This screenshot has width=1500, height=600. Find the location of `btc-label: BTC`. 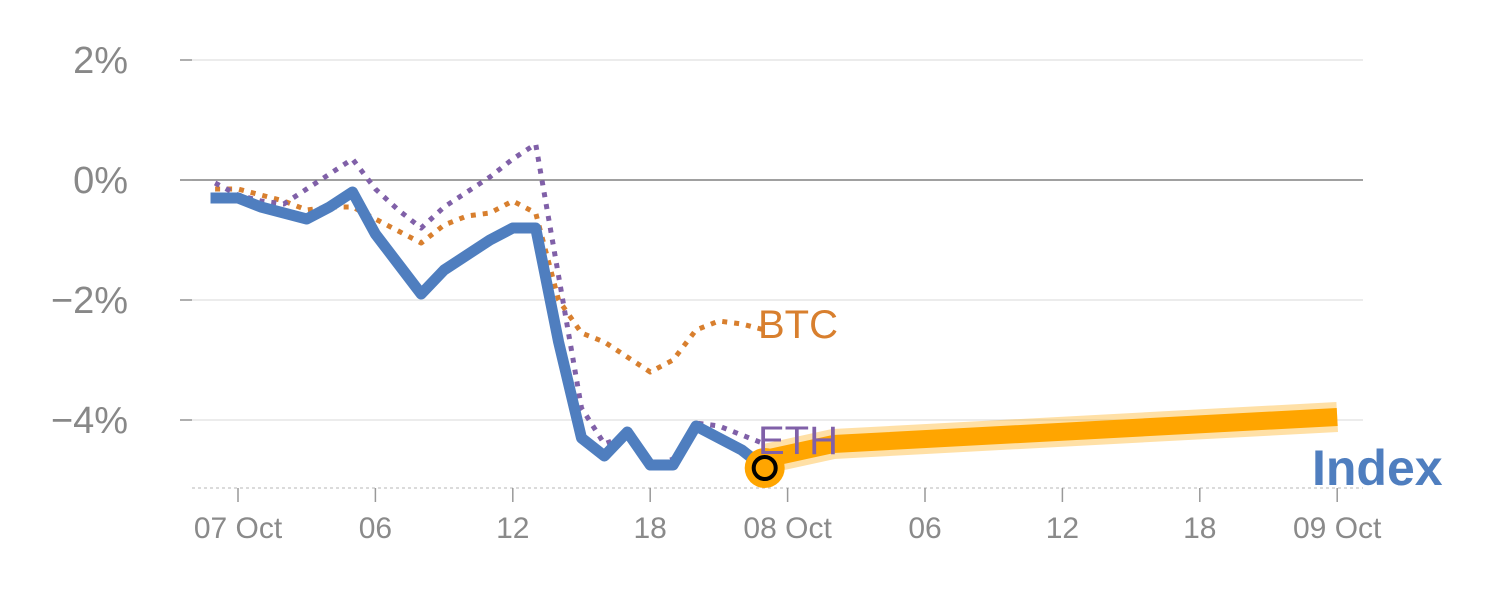

btc-label: BTC is located at coordinates (798, 325).